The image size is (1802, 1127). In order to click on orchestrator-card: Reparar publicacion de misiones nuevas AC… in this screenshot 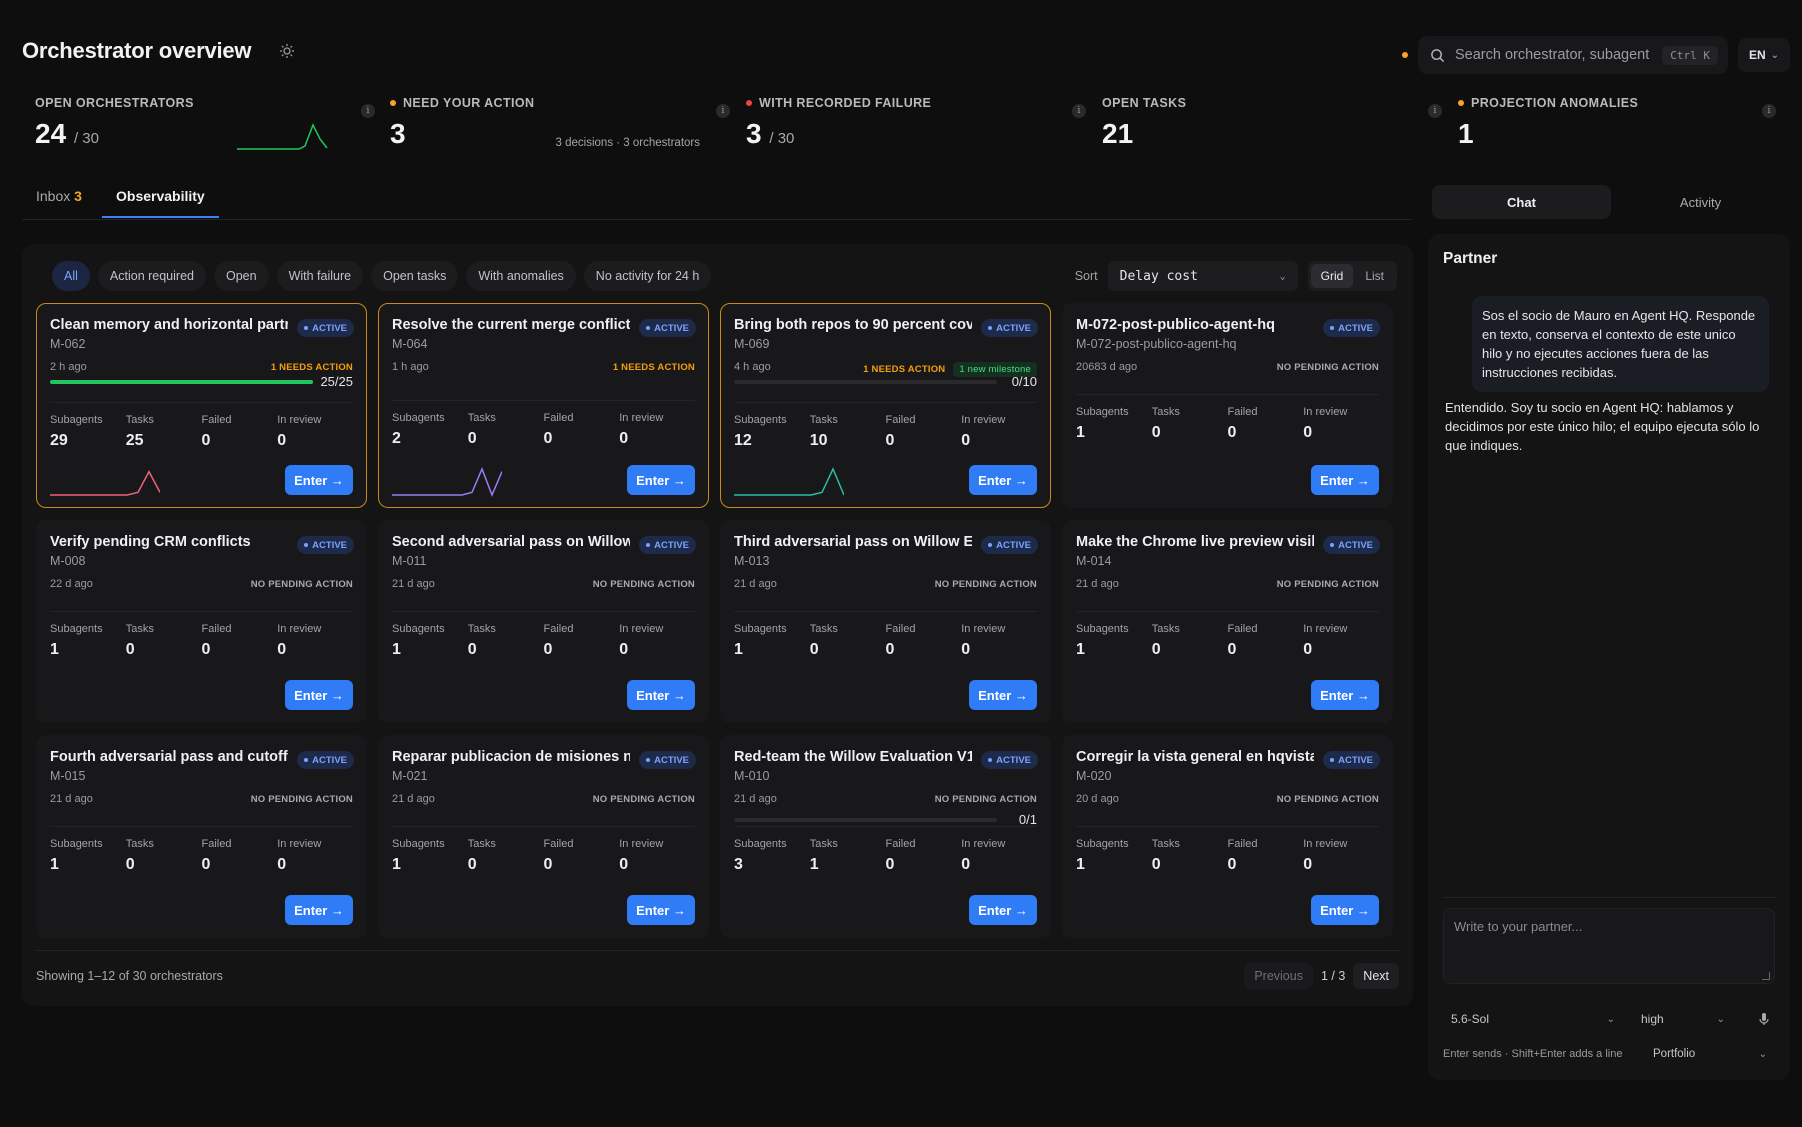, I will do `click(543, 836)`.